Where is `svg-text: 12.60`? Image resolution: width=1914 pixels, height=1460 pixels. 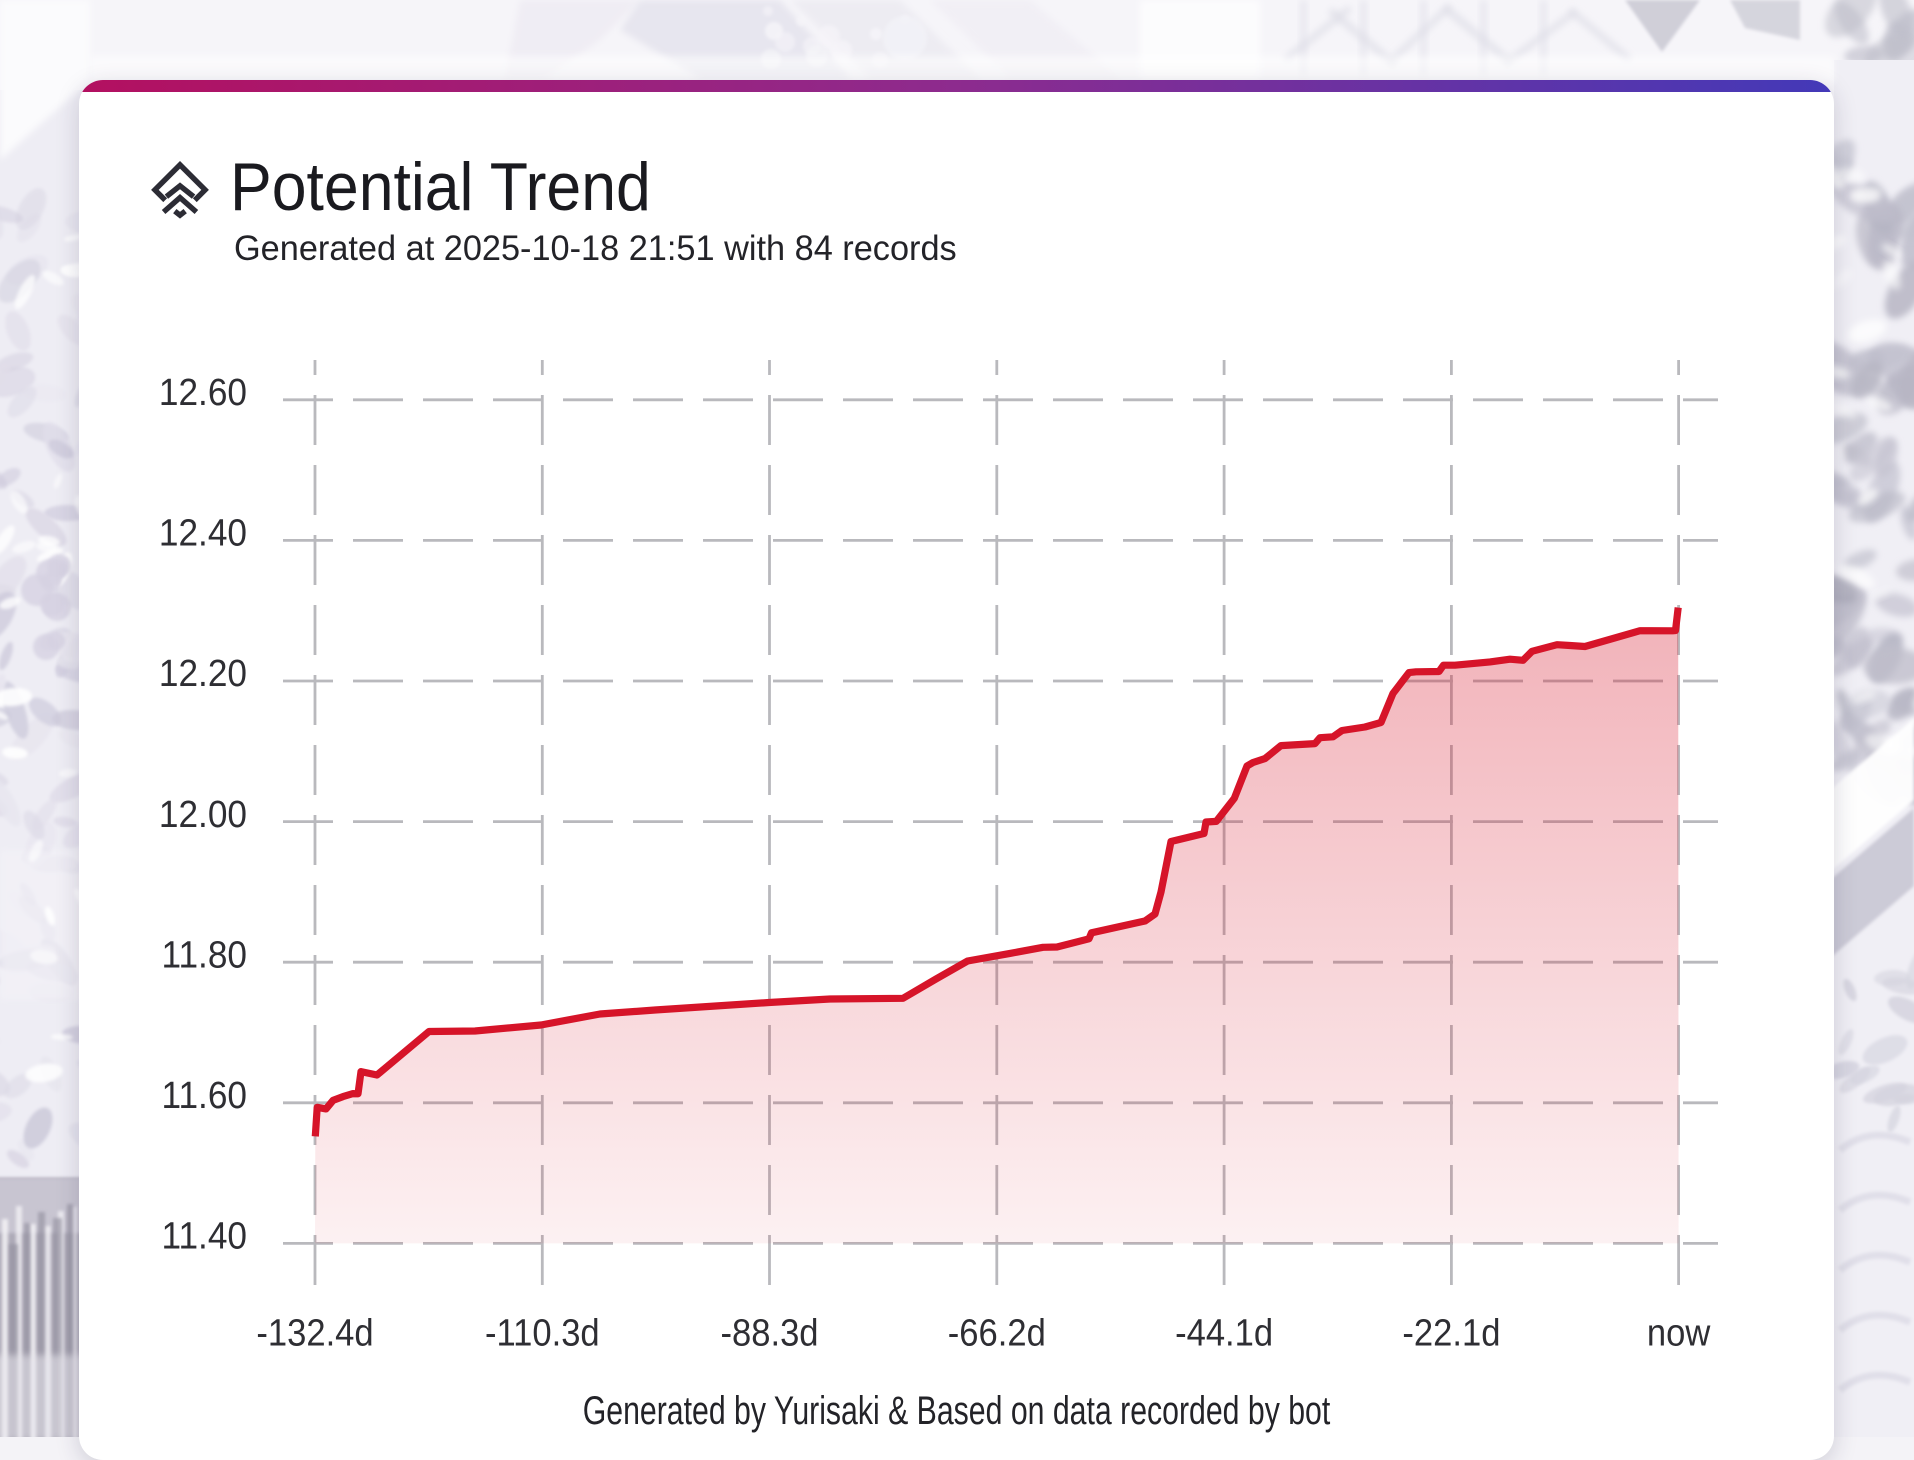 svg-text: 12.60 is located at coordinates (203, 392).